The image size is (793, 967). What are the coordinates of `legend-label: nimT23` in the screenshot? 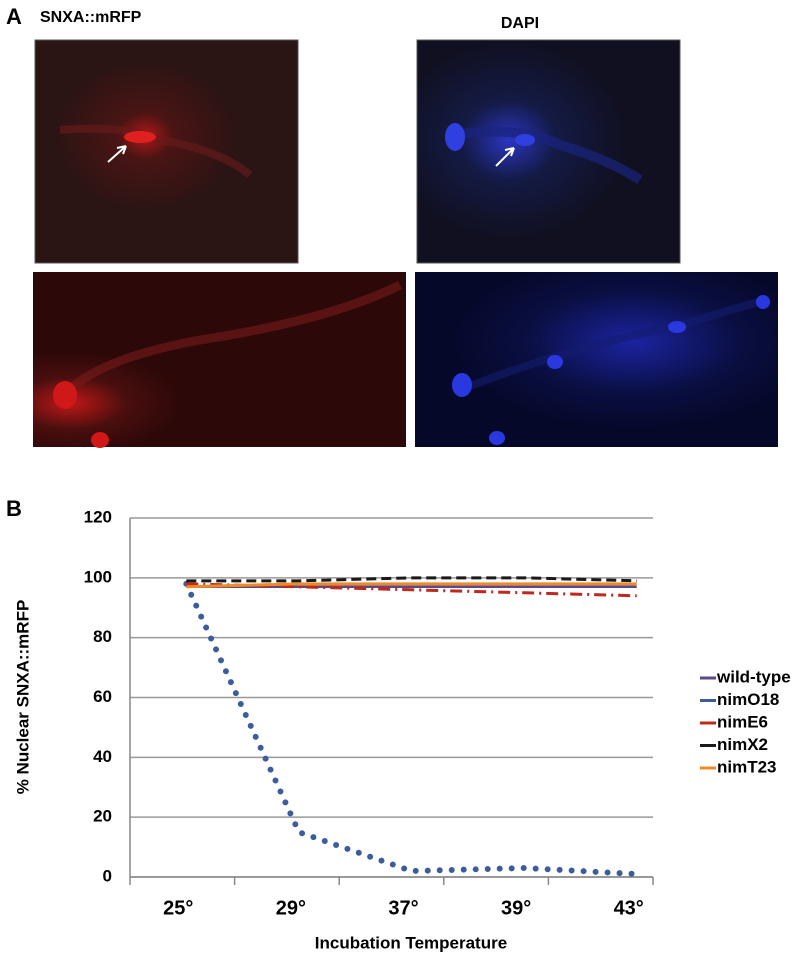 It's located at (747, 766).